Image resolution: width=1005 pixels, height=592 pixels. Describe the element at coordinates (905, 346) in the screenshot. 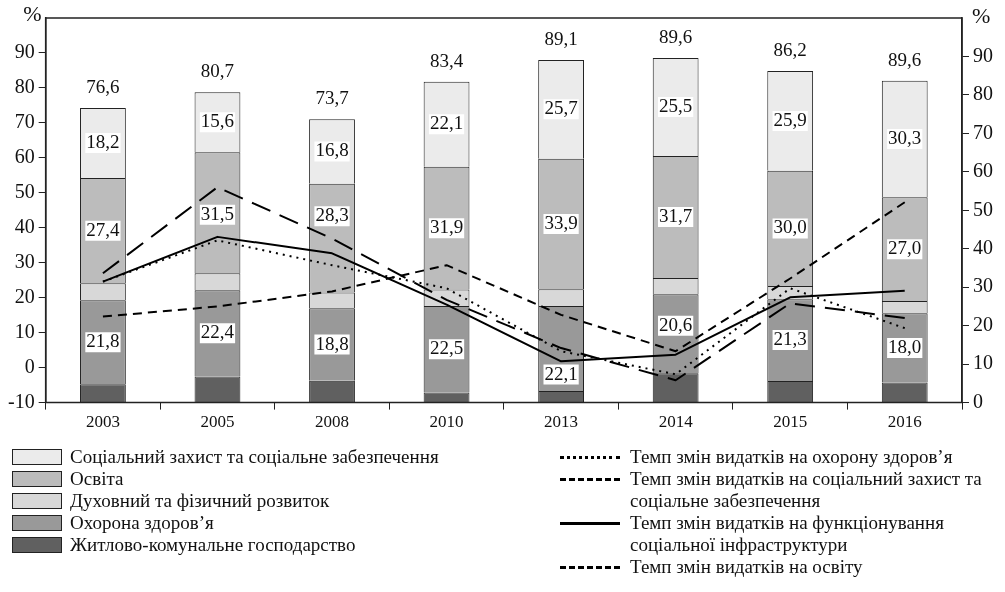

I see `data-label: 18,0` at that location.